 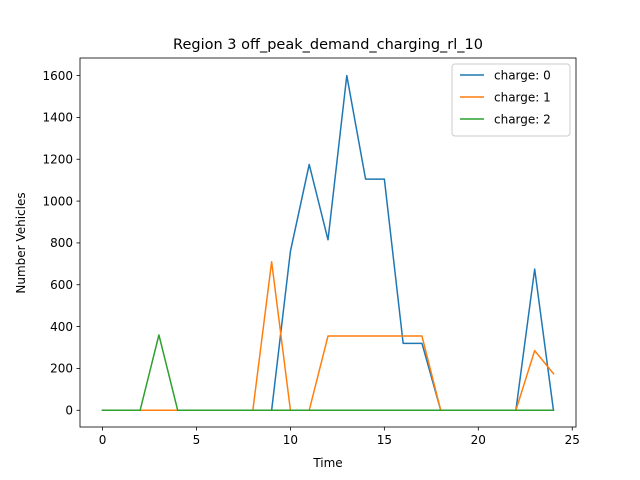 I want to click on legend-label-2: charge: 2, so click(x=522, y=120).